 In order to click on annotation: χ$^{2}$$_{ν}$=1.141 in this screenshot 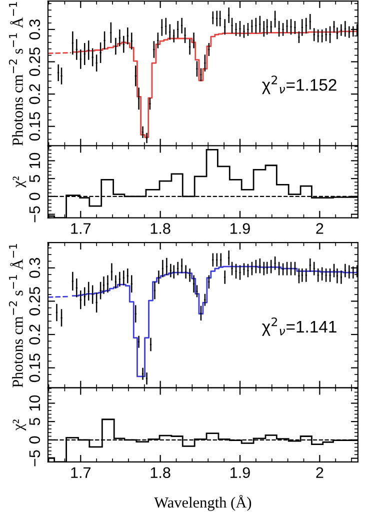, I will do `click(299, 326)`.